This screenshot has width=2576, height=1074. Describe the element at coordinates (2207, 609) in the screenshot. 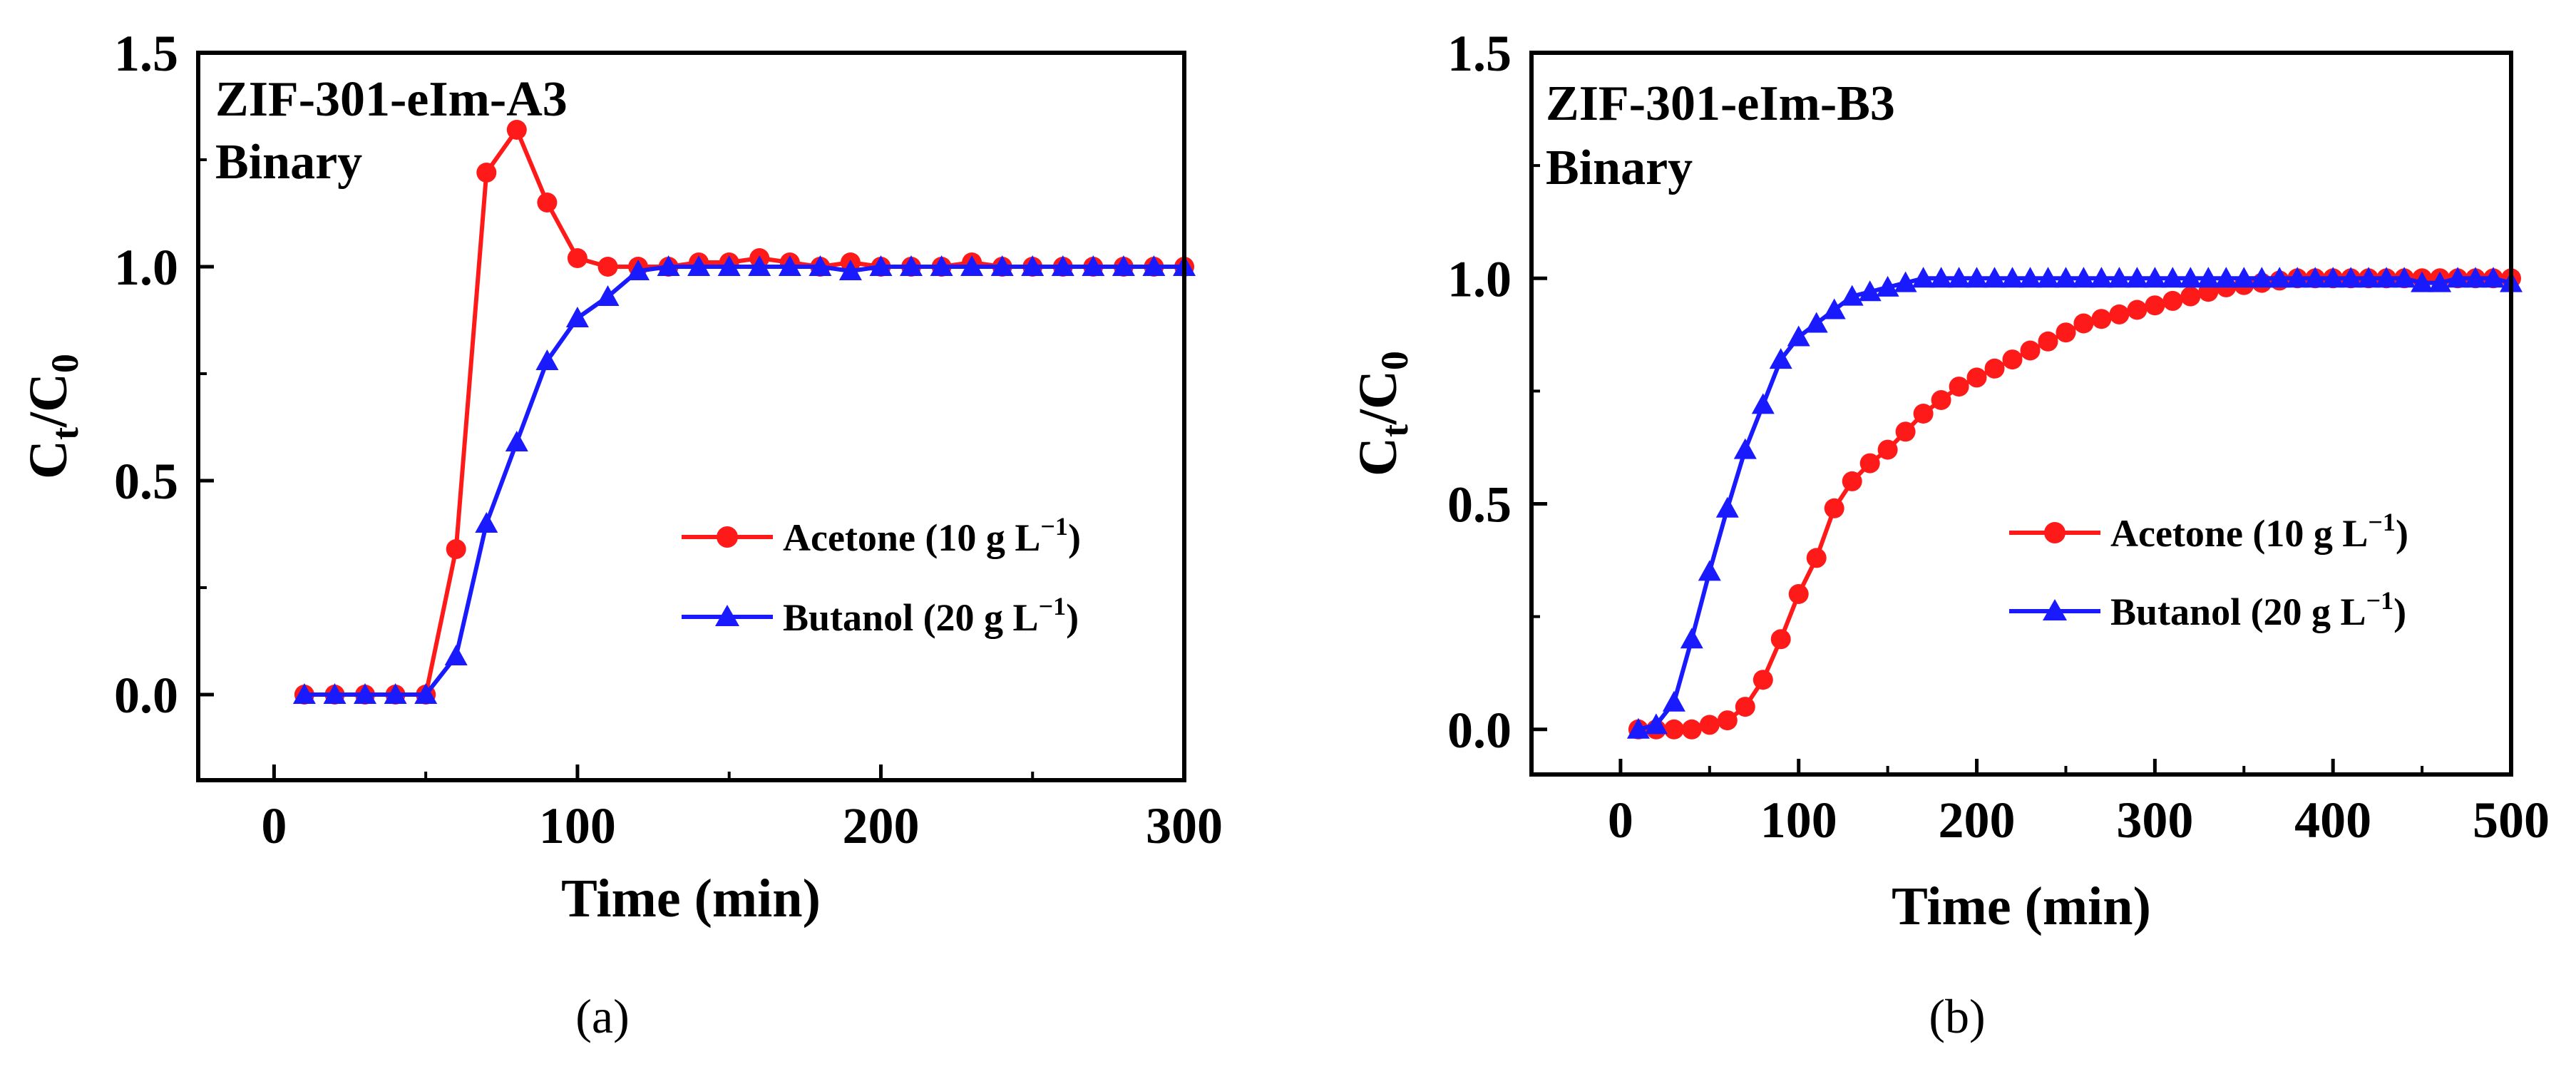

I see `panel-b-legend-item-butanol: Butanol (20 g L−1)` at that location.